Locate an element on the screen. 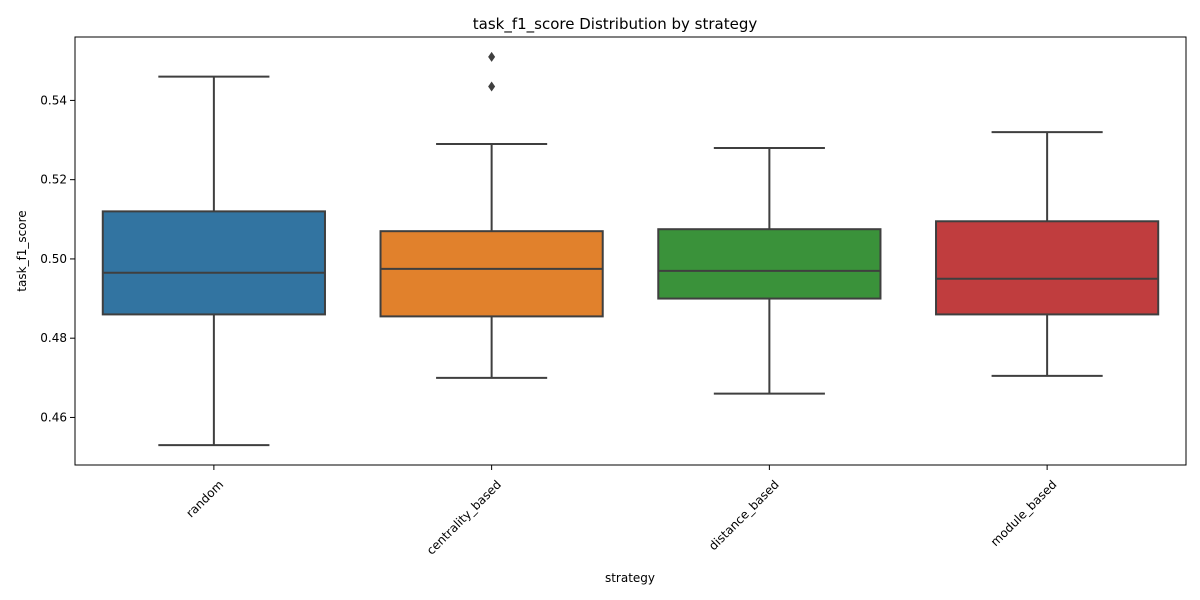 This screenshot has height=600, width=1200. x-tick-label: distance_based is located at coordinates (744, 515).